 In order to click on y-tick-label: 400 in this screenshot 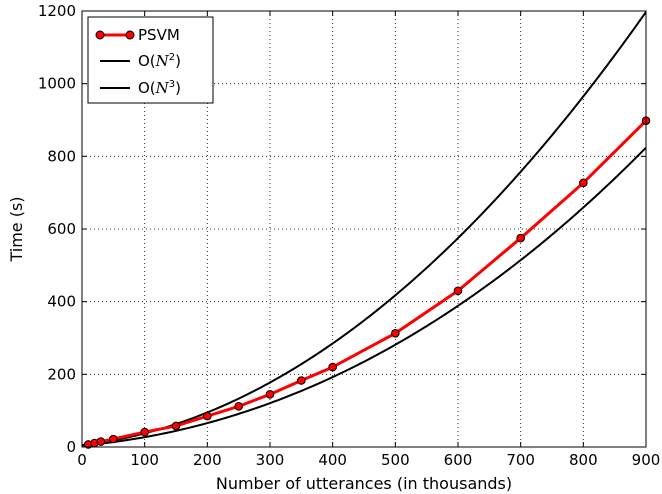, I will do `click(61, 302)`.